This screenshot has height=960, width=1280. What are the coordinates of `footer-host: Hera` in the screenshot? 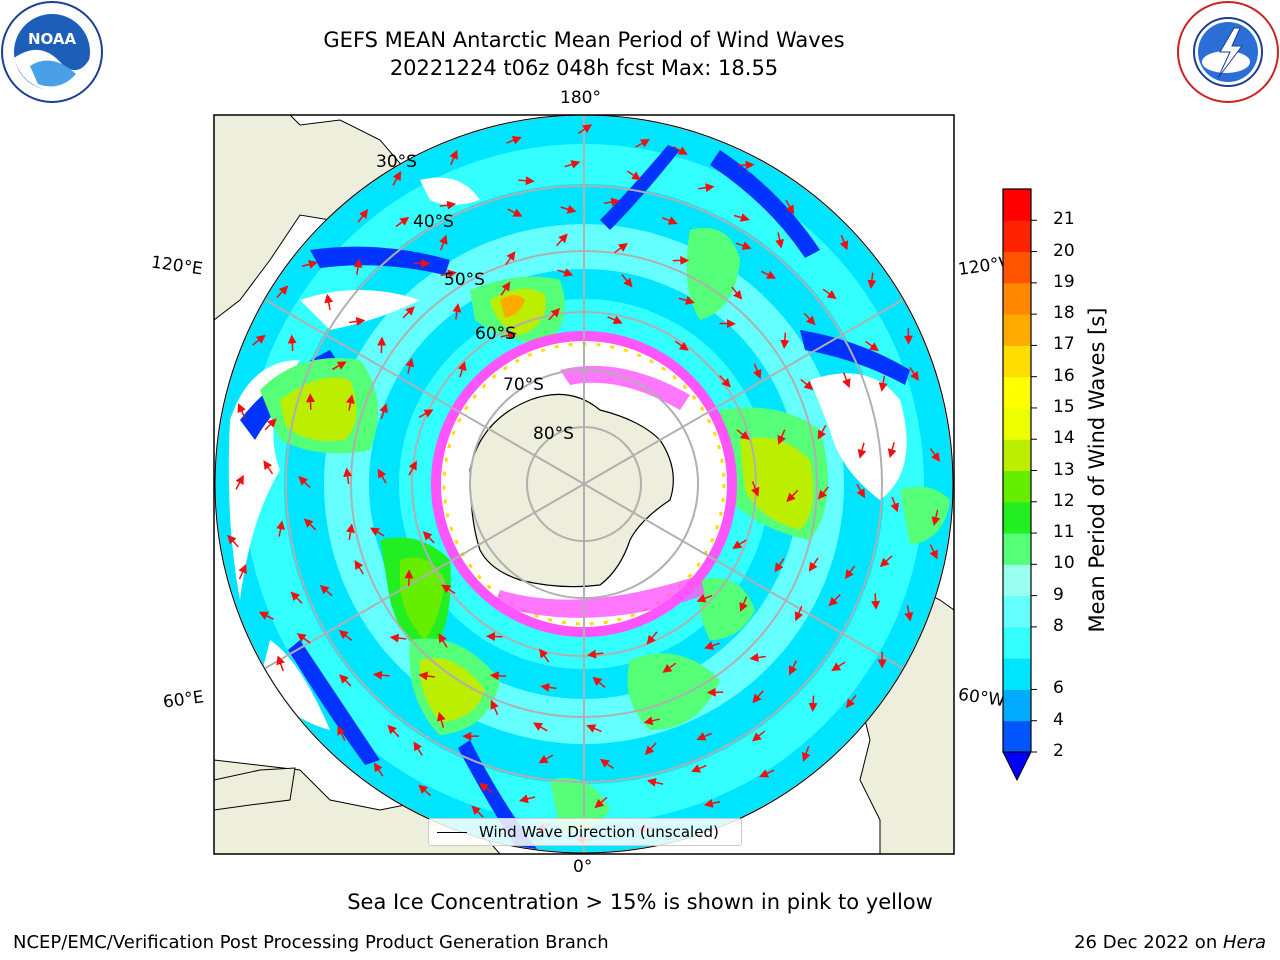 It's located at (1244, 942).